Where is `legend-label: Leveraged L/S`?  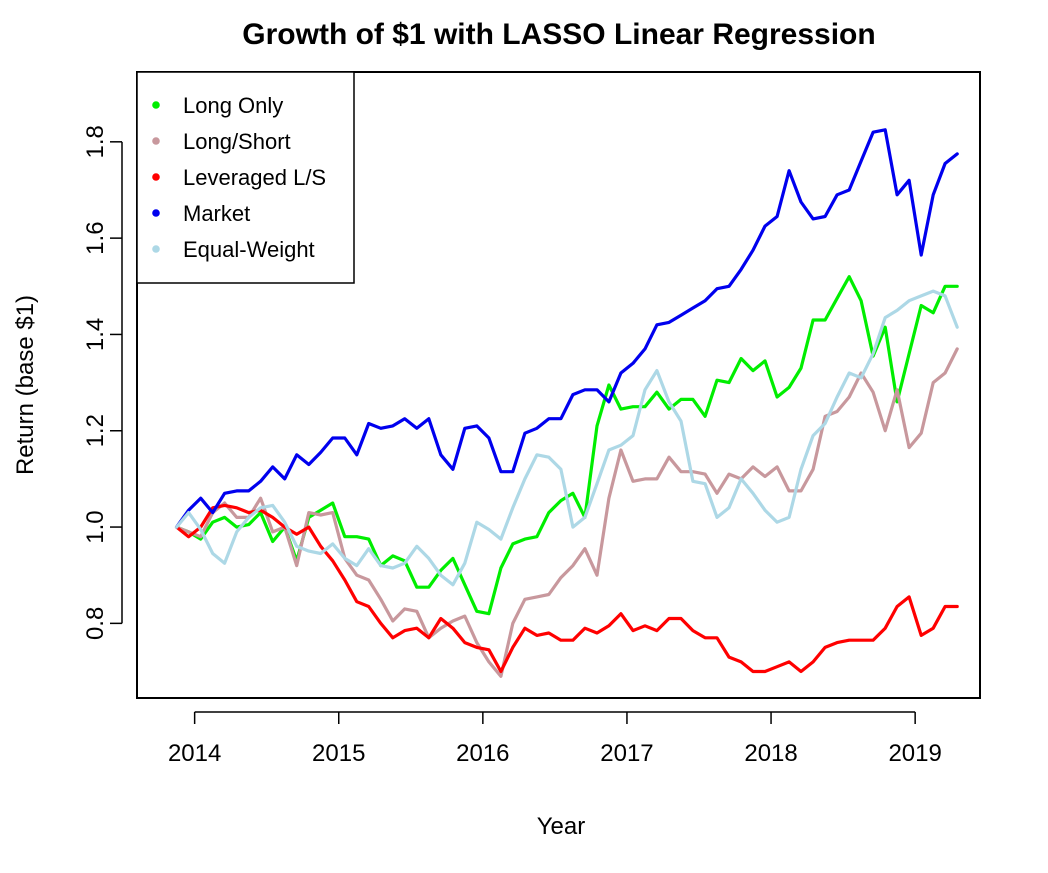 legend-label: Leveraged L/S is located at coordinates (254, 177).